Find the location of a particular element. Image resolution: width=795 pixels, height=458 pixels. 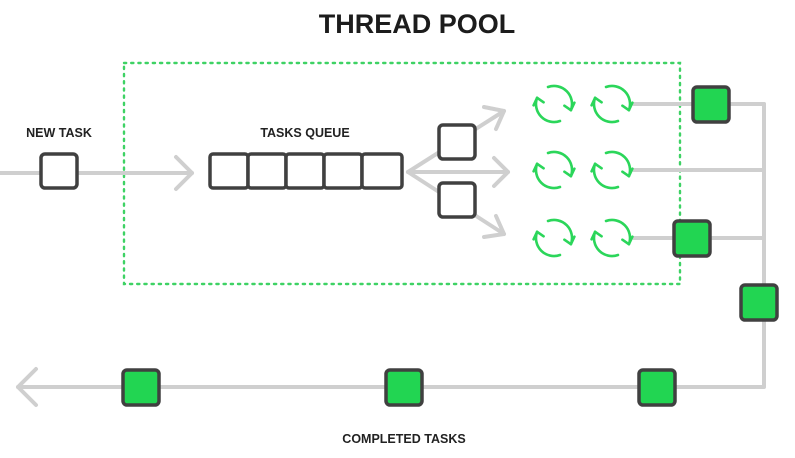

incoming-arrow-head-icon is located at coordinates (184, 173).